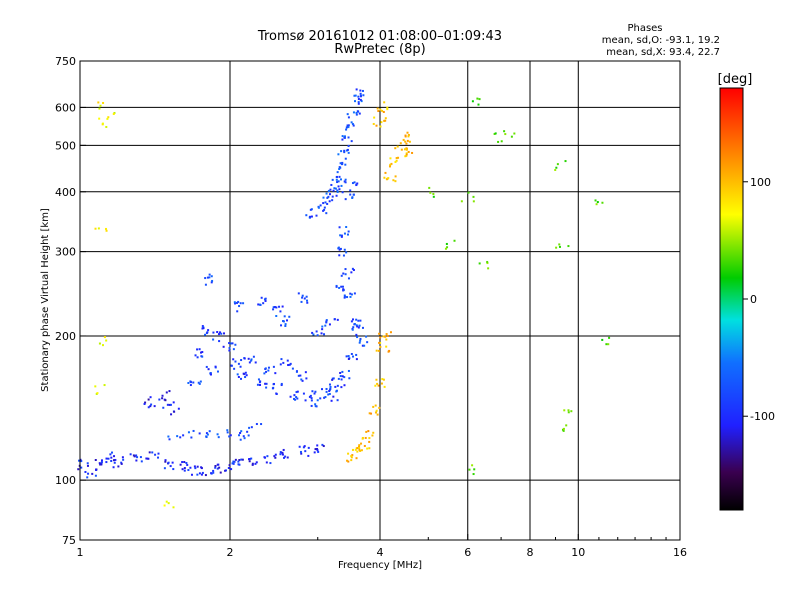 Image resolution: width=800 pixels, height=600 pixels. What do you see at coordinates (69, 540) in the screenshot?
I see `y-tick-label: 75` at bounding box center [69, 540].